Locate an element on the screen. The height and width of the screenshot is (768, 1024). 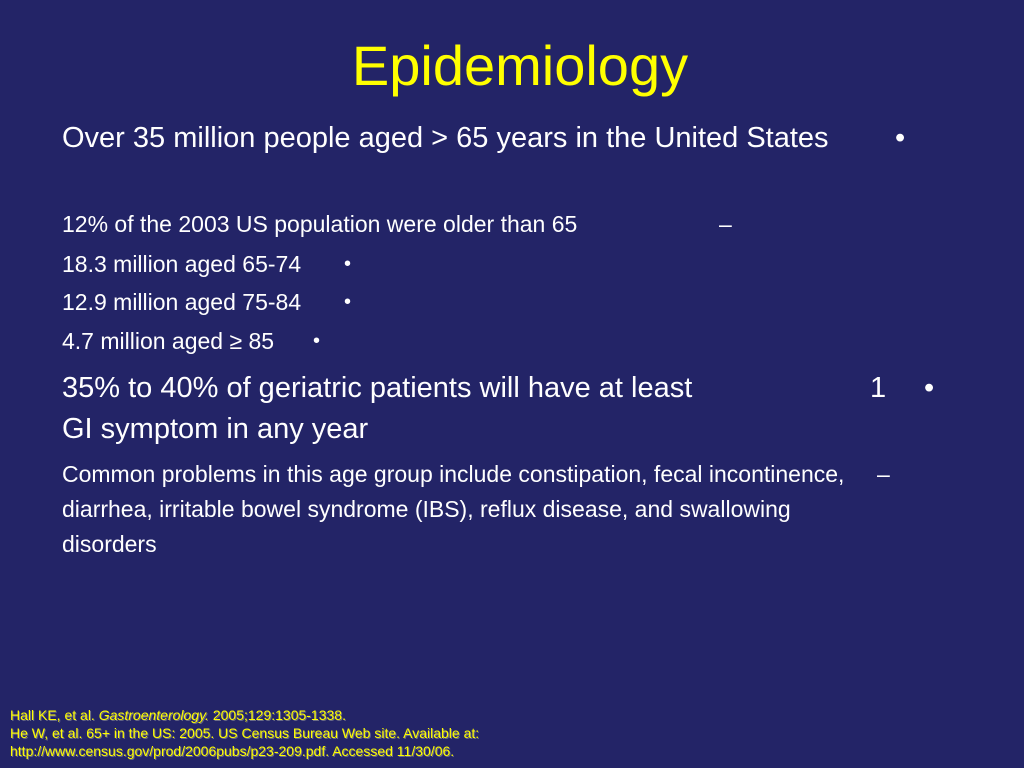
footnote-number: 1 is located at coordinates (878, 388).